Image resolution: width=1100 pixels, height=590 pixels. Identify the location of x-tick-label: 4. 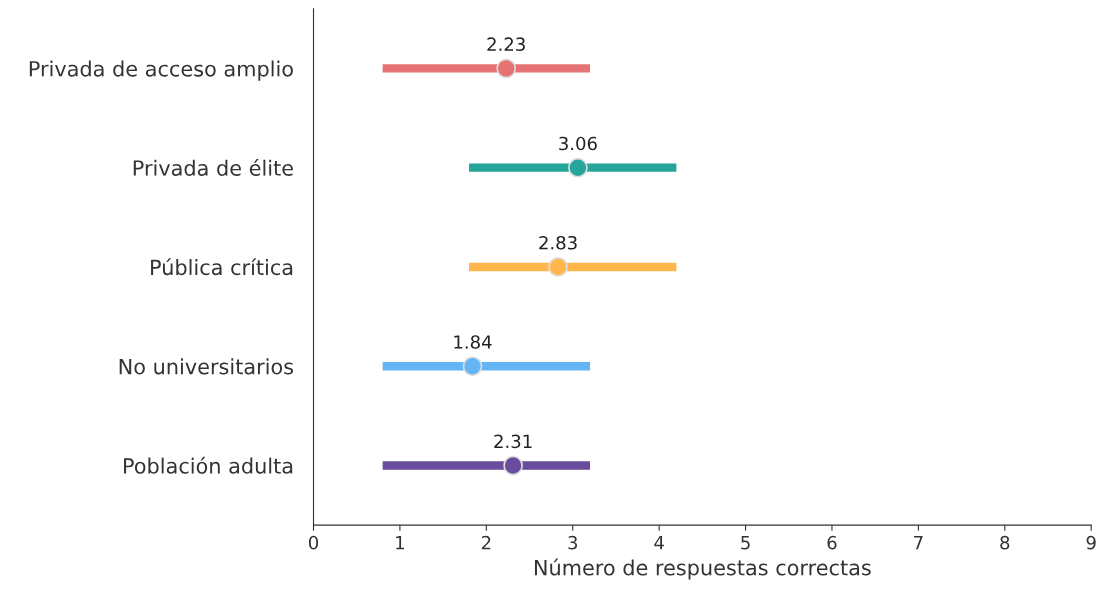
(659, 543).